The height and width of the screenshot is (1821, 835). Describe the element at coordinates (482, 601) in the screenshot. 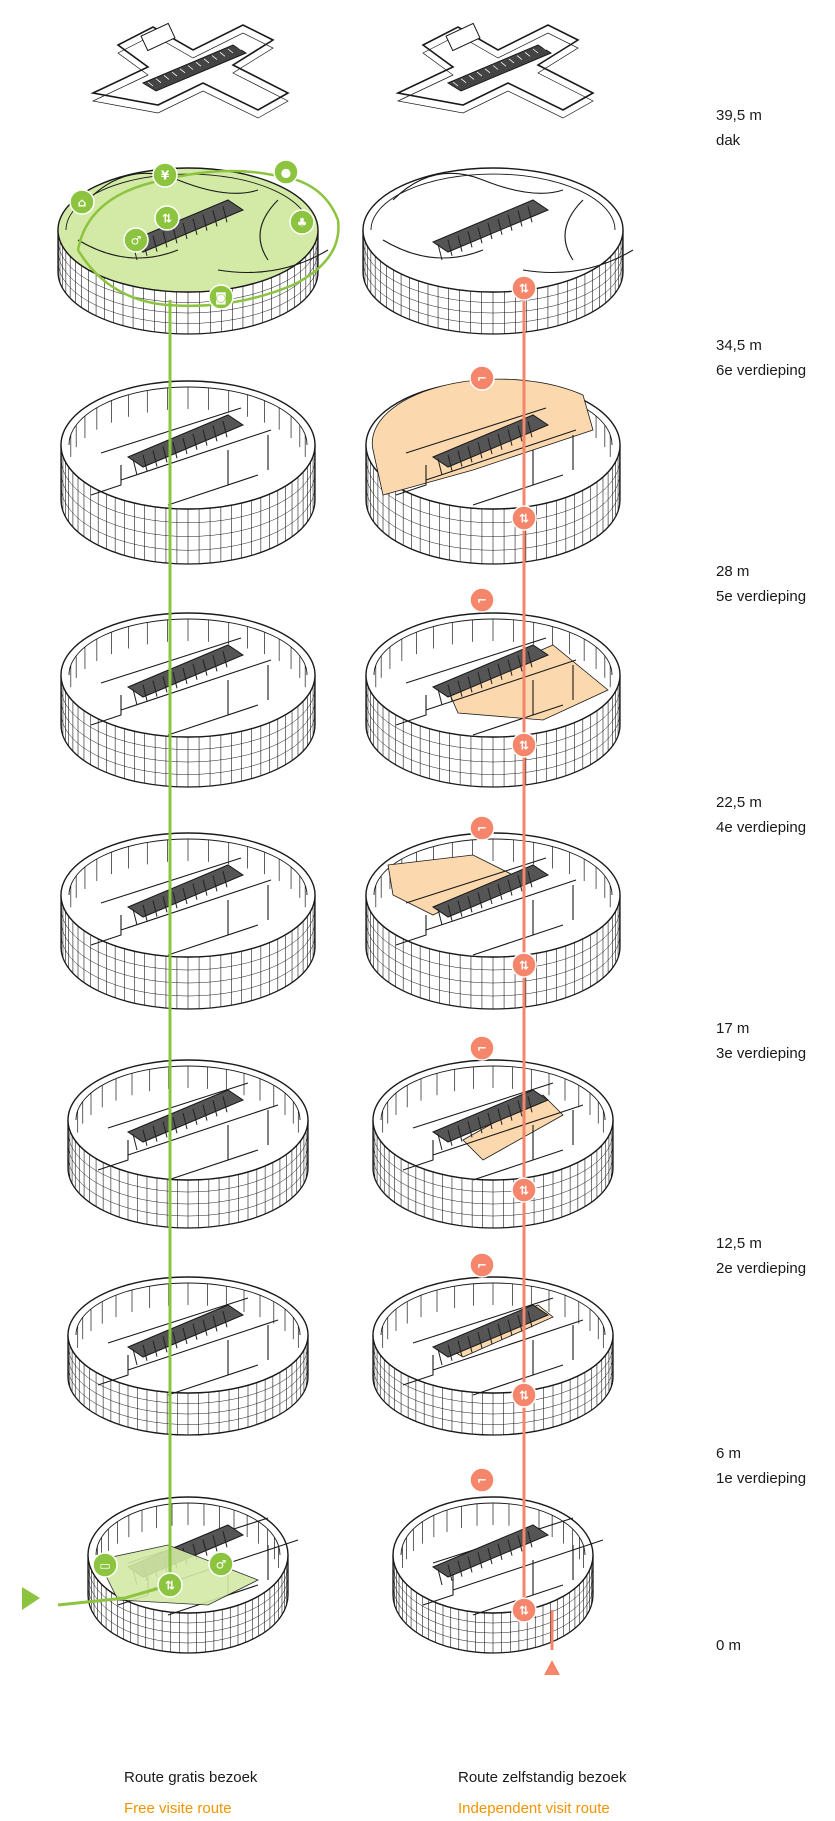

I see `badge-glyph: ⌐` at that location.